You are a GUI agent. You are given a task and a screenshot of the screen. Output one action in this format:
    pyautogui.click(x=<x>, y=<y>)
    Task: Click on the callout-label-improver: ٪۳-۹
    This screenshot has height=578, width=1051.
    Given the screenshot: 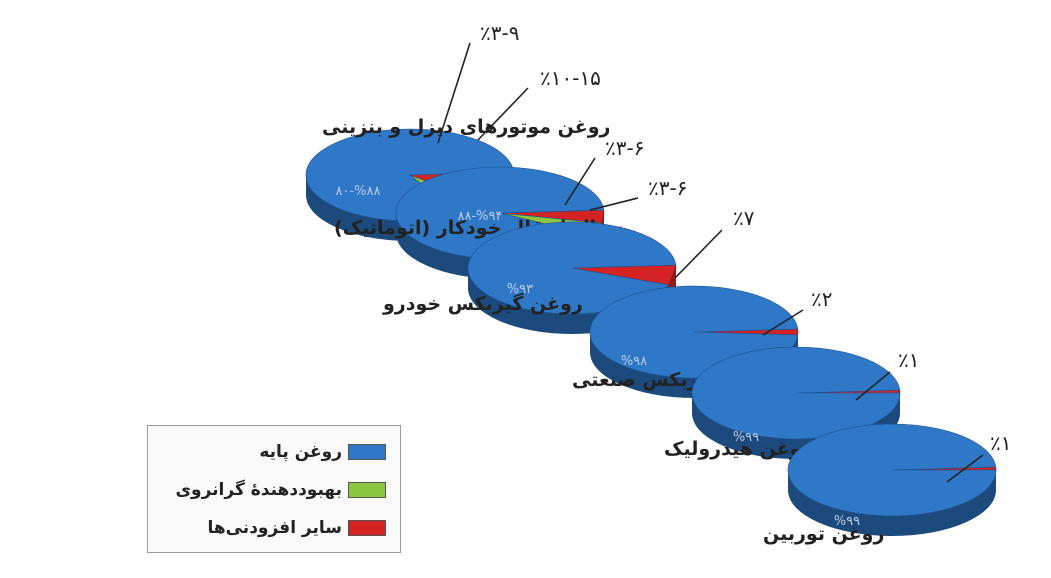 What is the action you would take?
    pyautogui.click(x=499, y=33)
    